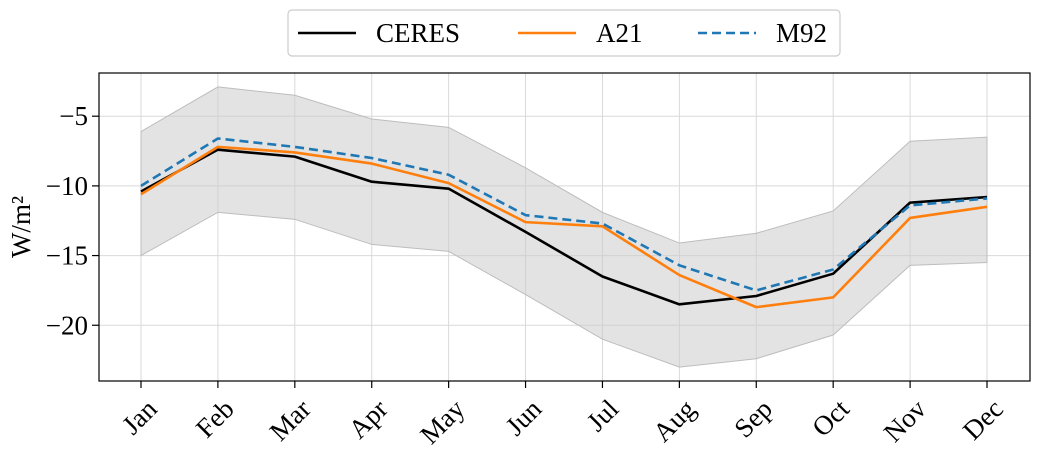 This screenshot has height=454, width=1038. I want to click on x-tick-label: Dec, so click(983, 420).